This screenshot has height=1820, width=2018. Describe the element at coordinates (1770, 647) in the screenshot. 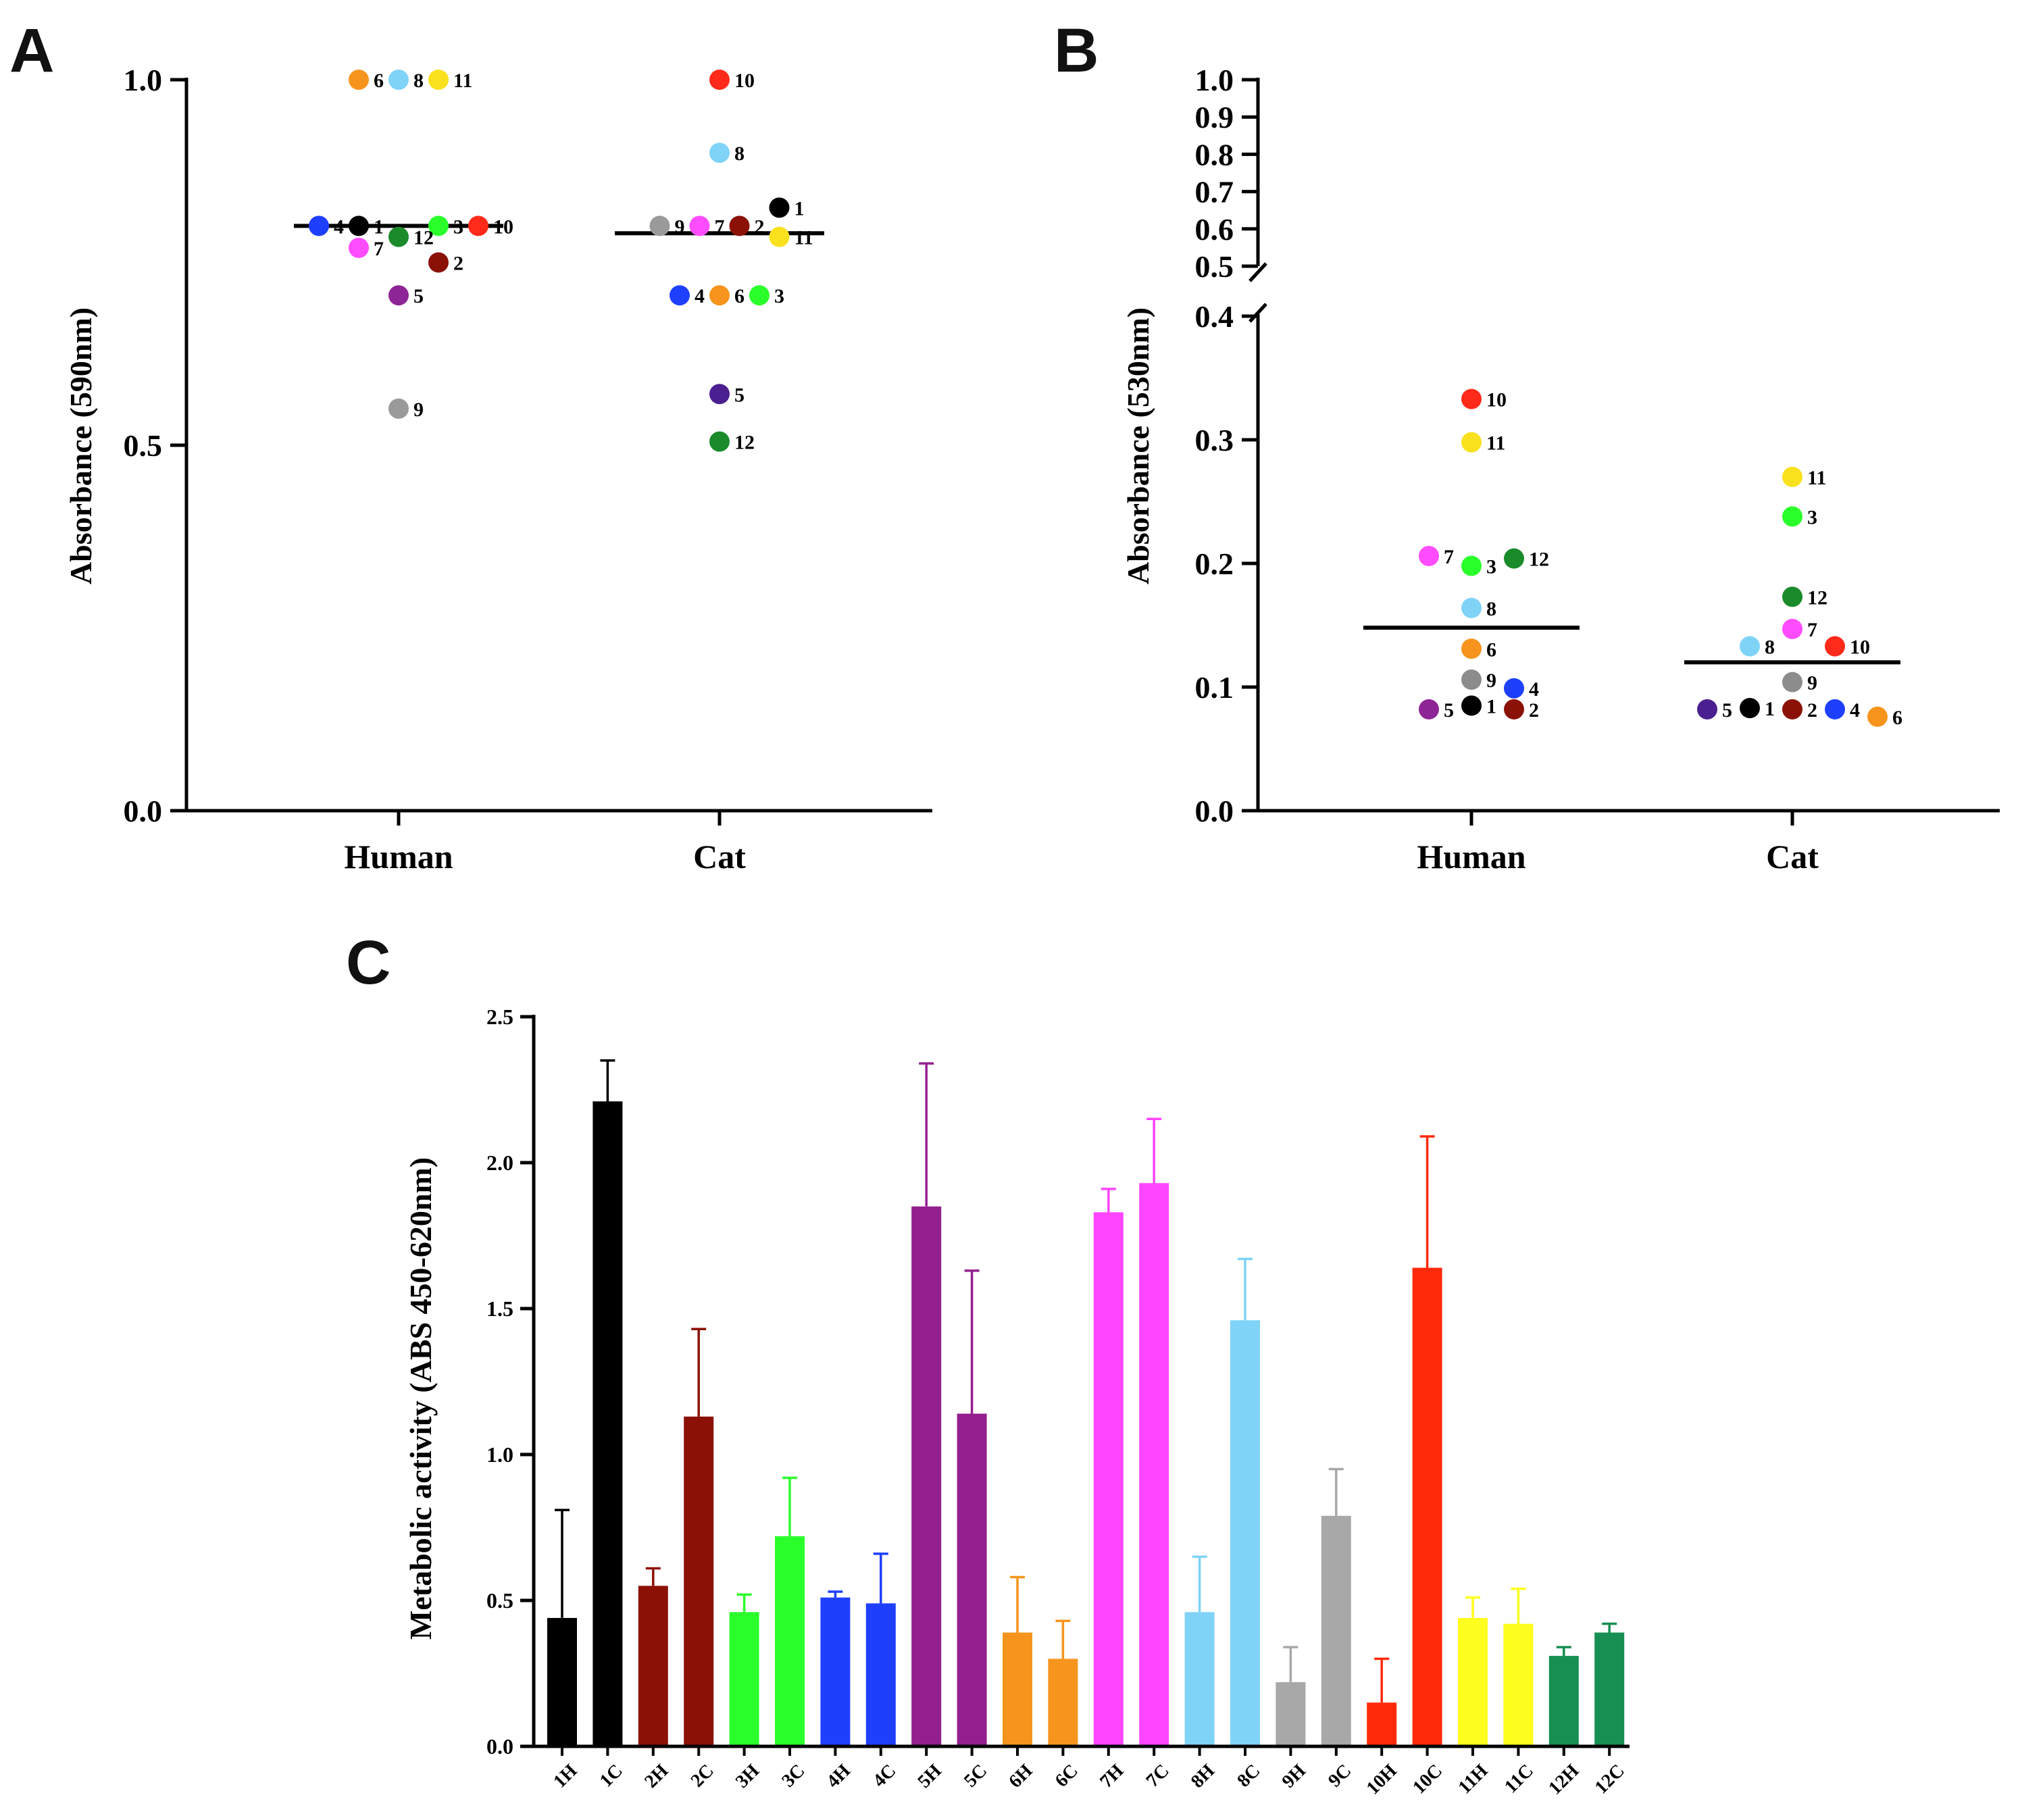

I see `panel-b-point-label: 8` at that location.